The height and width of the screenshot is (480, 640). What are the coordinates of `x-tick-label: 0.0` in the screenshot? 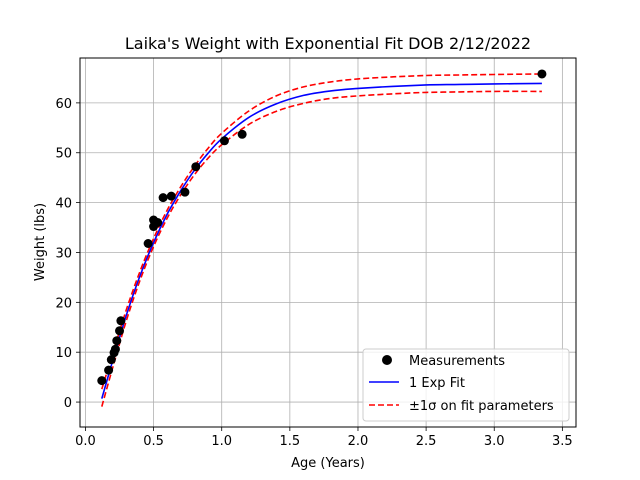 It's located at (85, 441).